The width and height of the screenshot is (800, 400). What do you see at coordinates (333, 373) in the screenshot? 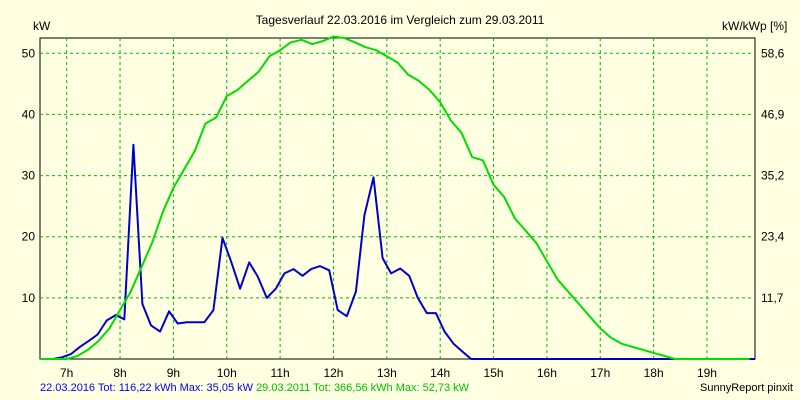
I see `x-tick-label: 12h` at bounding box center [333, 373].